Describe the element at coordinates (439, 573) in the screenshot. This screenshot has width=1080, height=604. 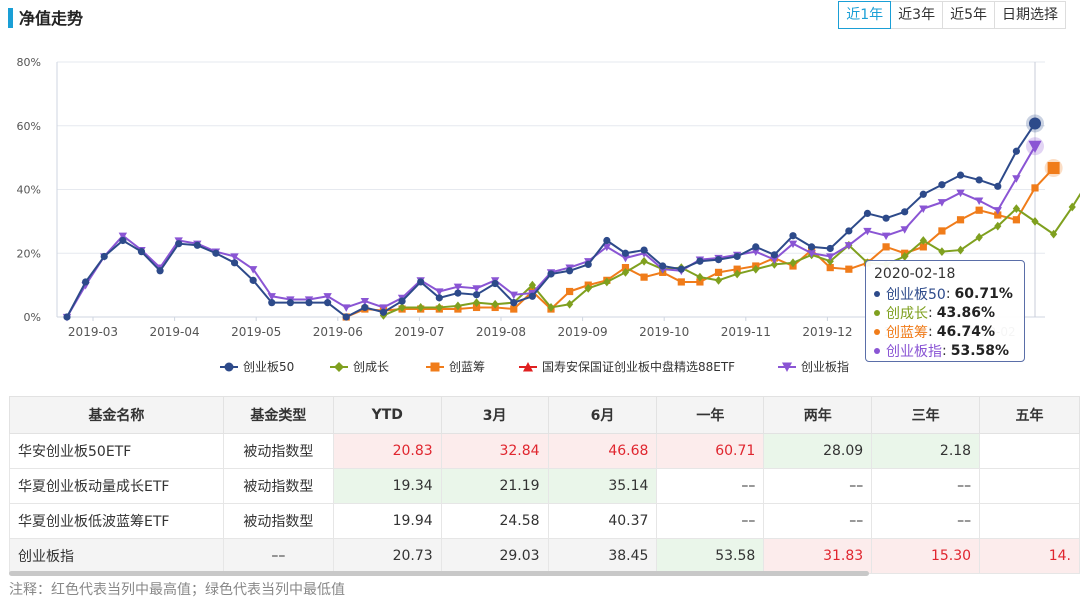
I see `table-horizontal-scrollbar` at that location.